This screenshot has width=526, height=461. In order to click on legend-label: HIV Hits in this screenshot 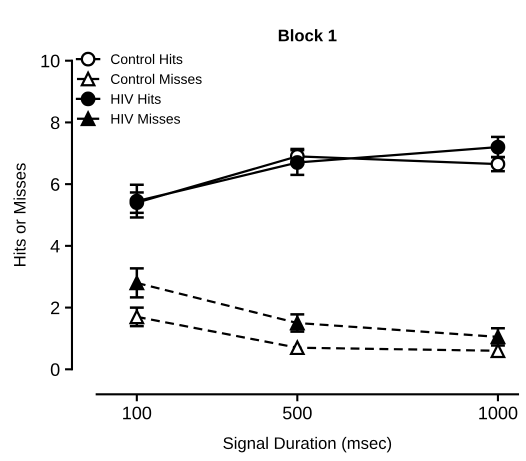, I will do `click(136, 99)`.